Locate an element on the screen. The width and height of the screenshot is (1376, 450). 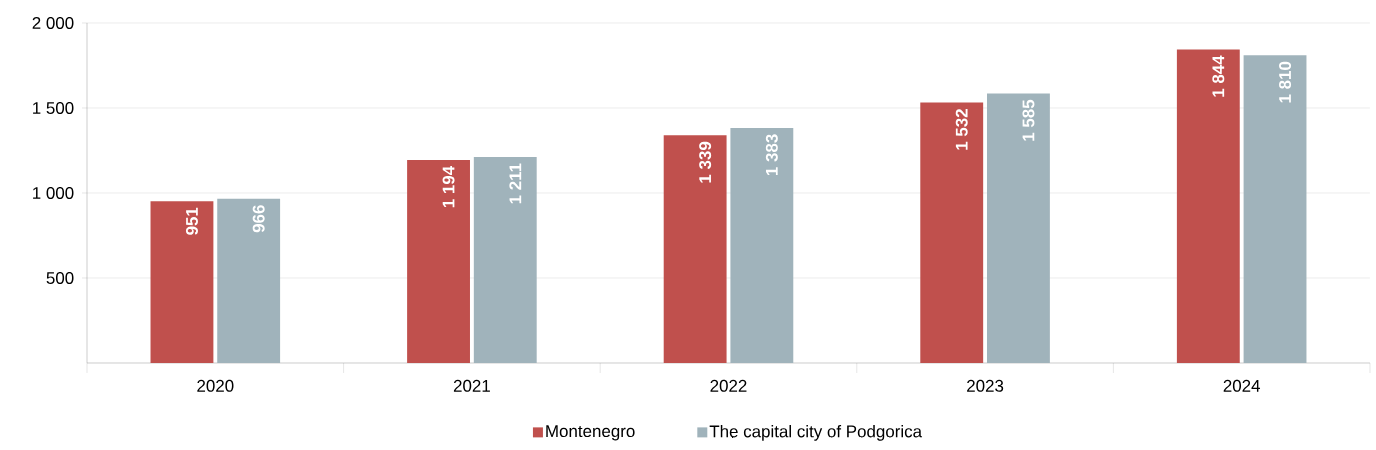
data-label: 1 585 is located at coordinates (1028, 120).